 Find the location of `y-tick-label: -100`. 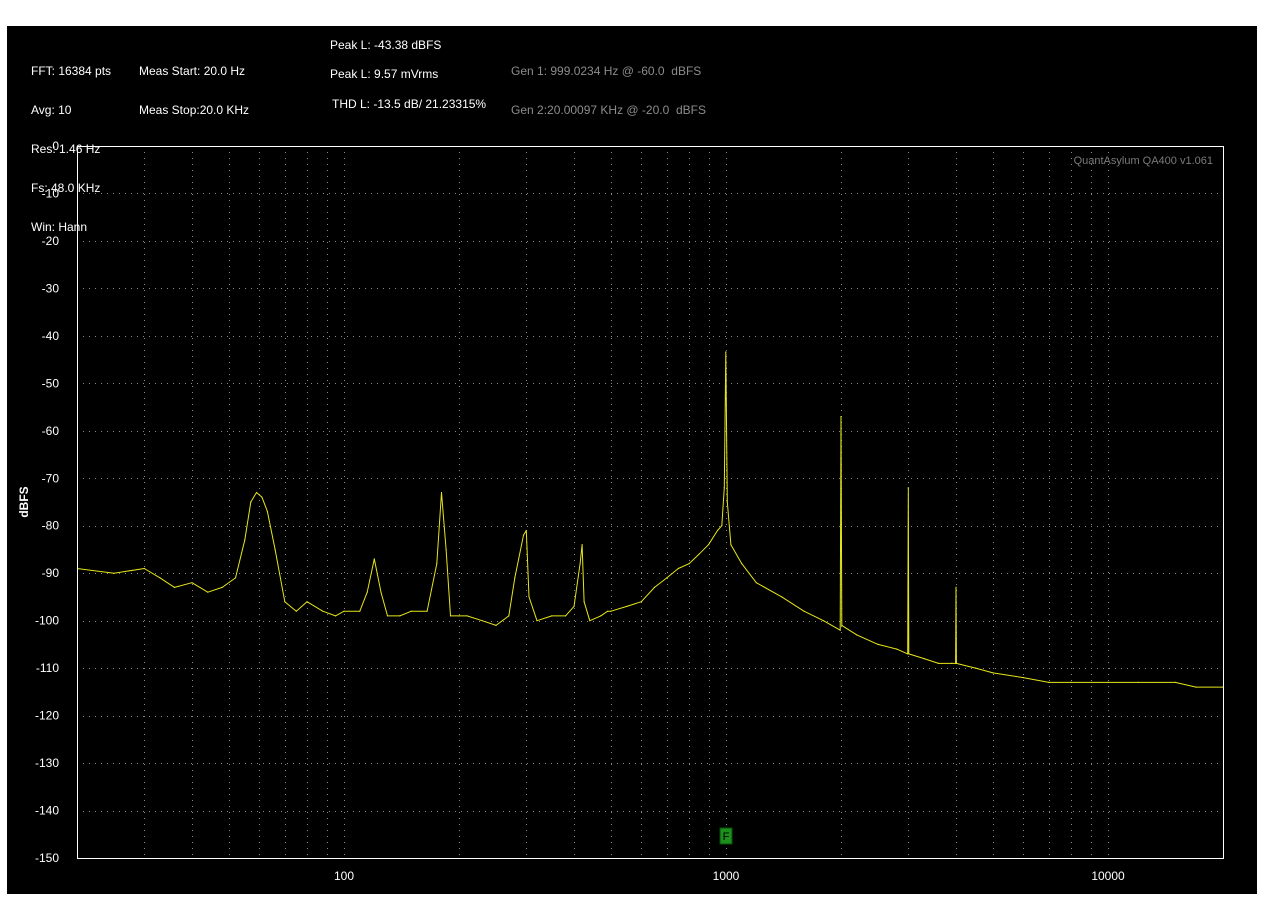

y-tick-label: -100 is located at coordinates (47, 621).